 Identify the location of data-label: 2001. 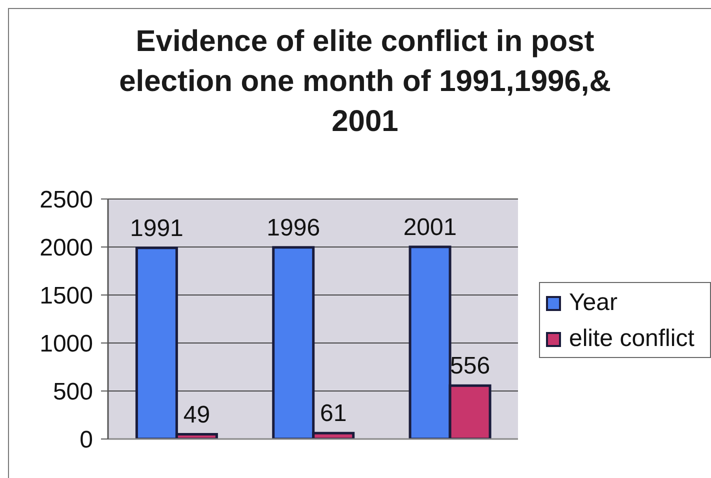
(430, 227).